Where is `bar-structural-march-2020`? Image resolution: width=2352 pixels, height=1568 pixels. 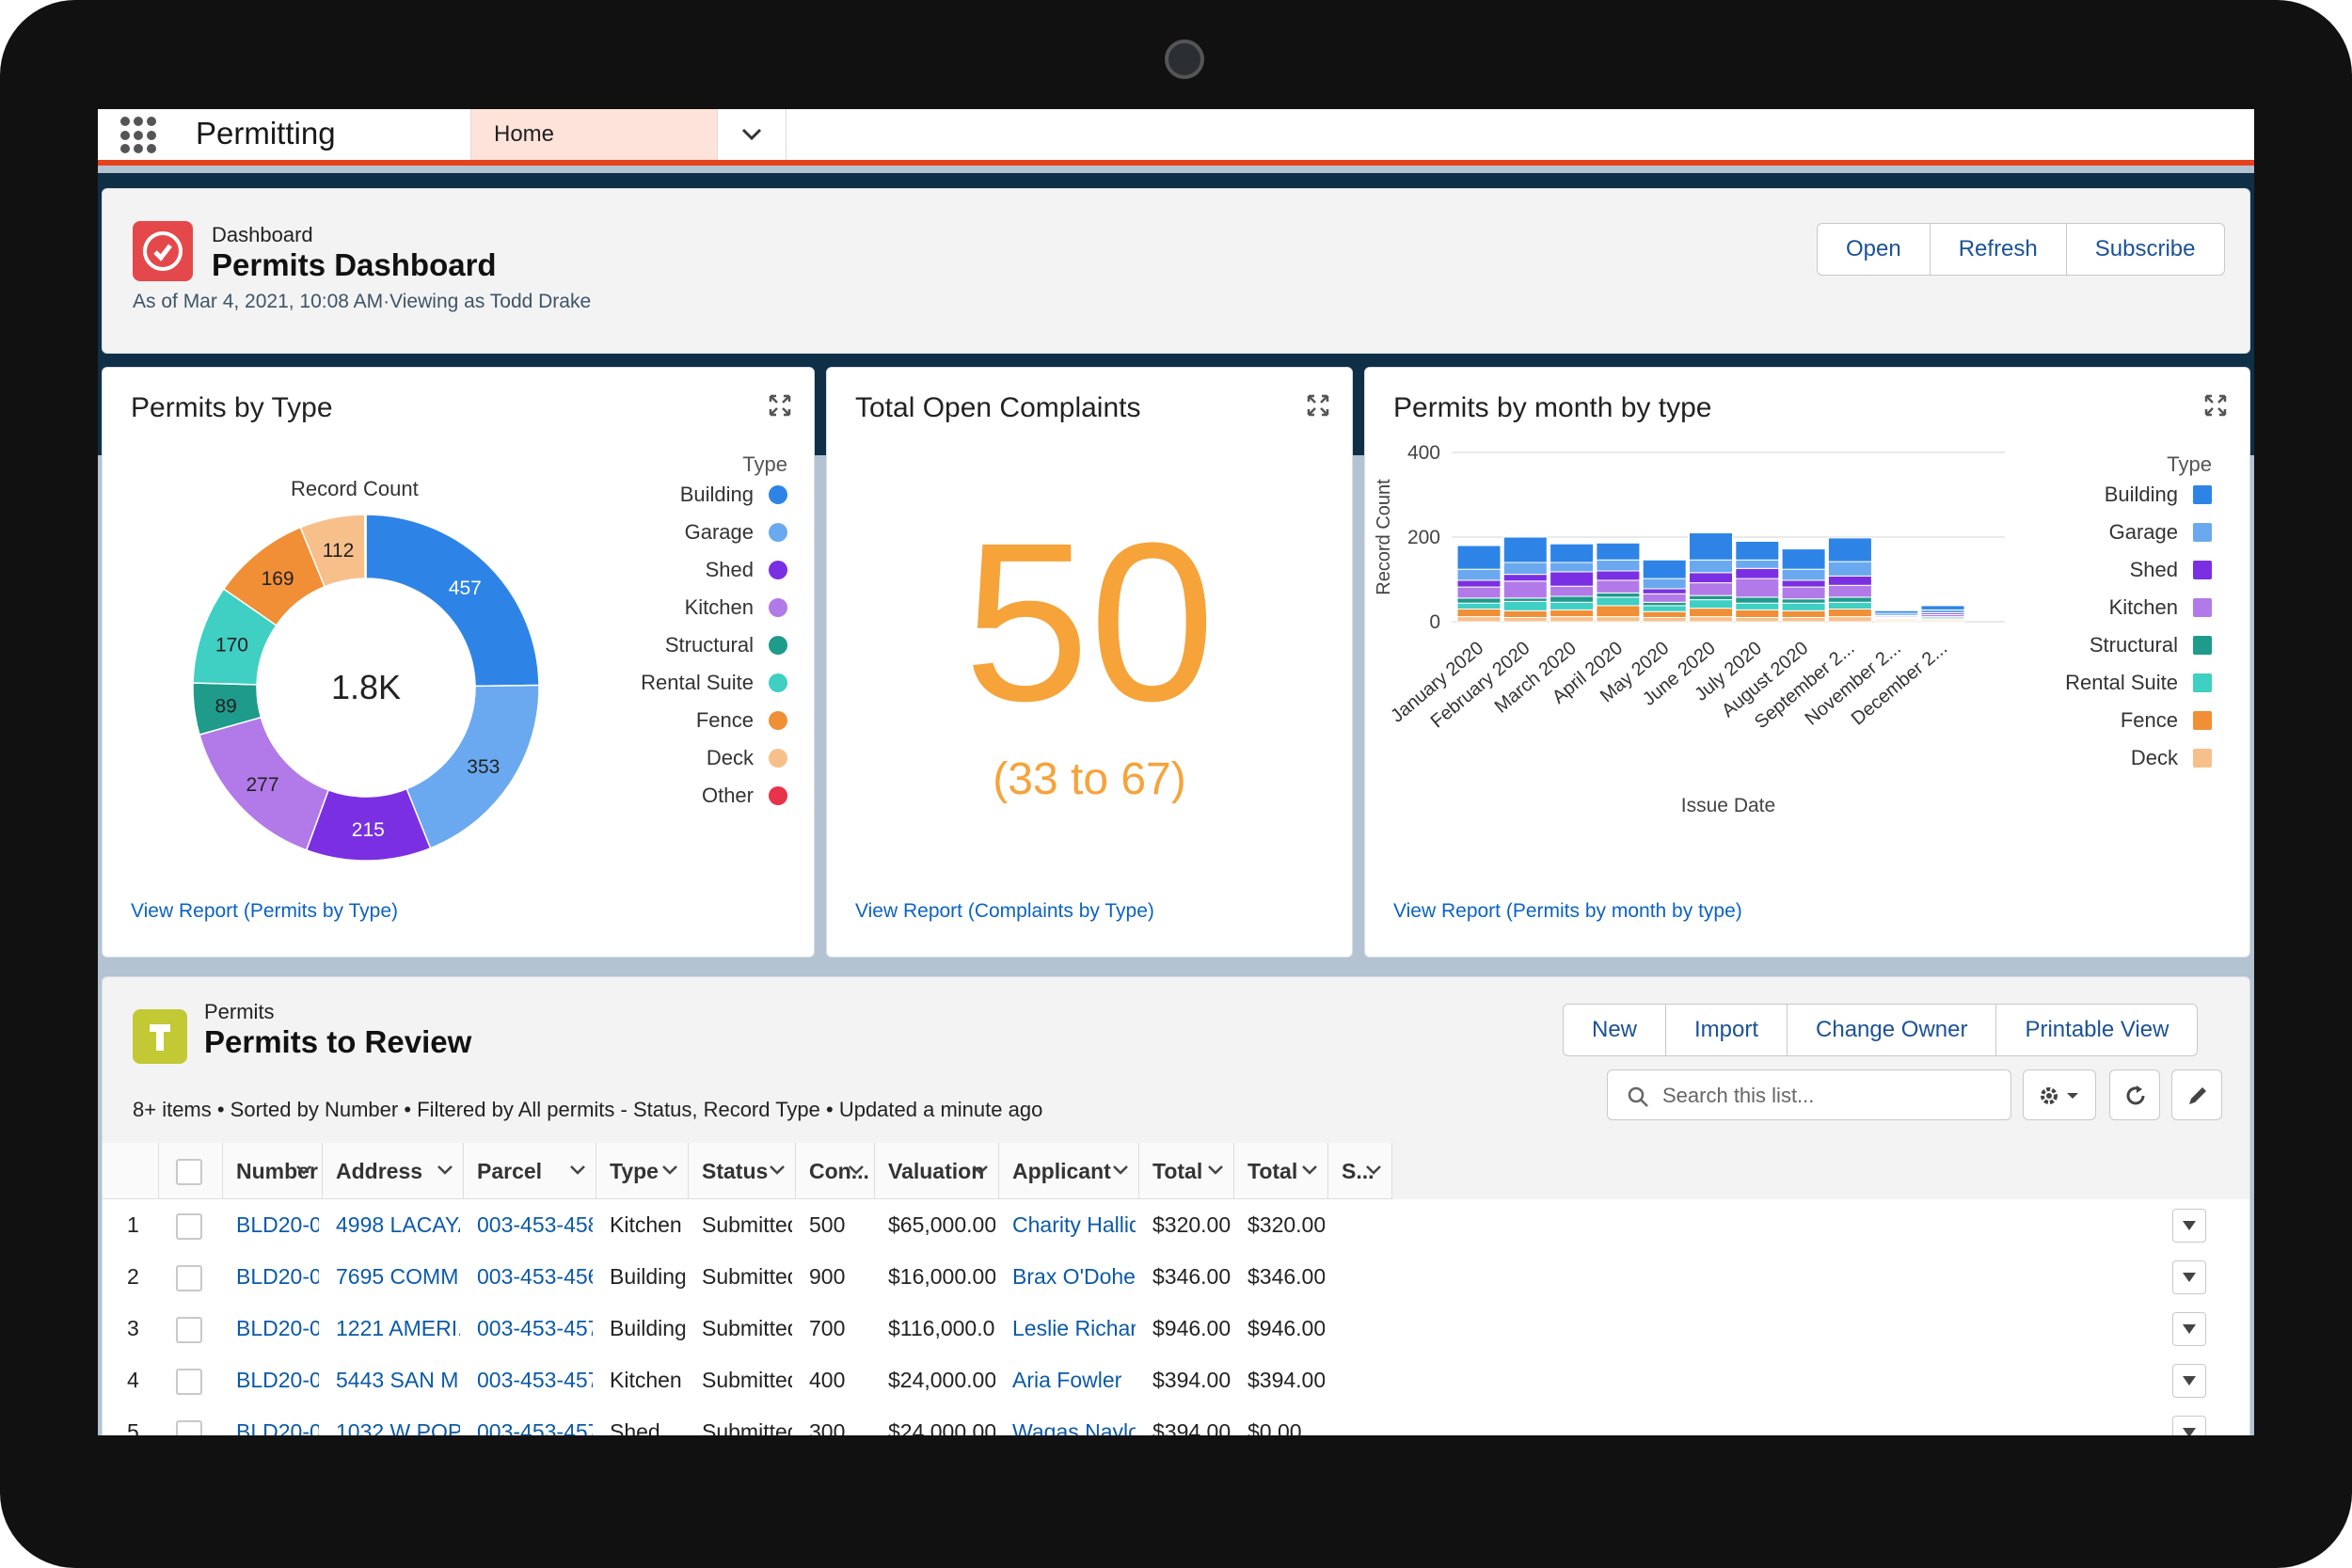
bar-structural-march-2020 is located at coordinates (1572, 599).